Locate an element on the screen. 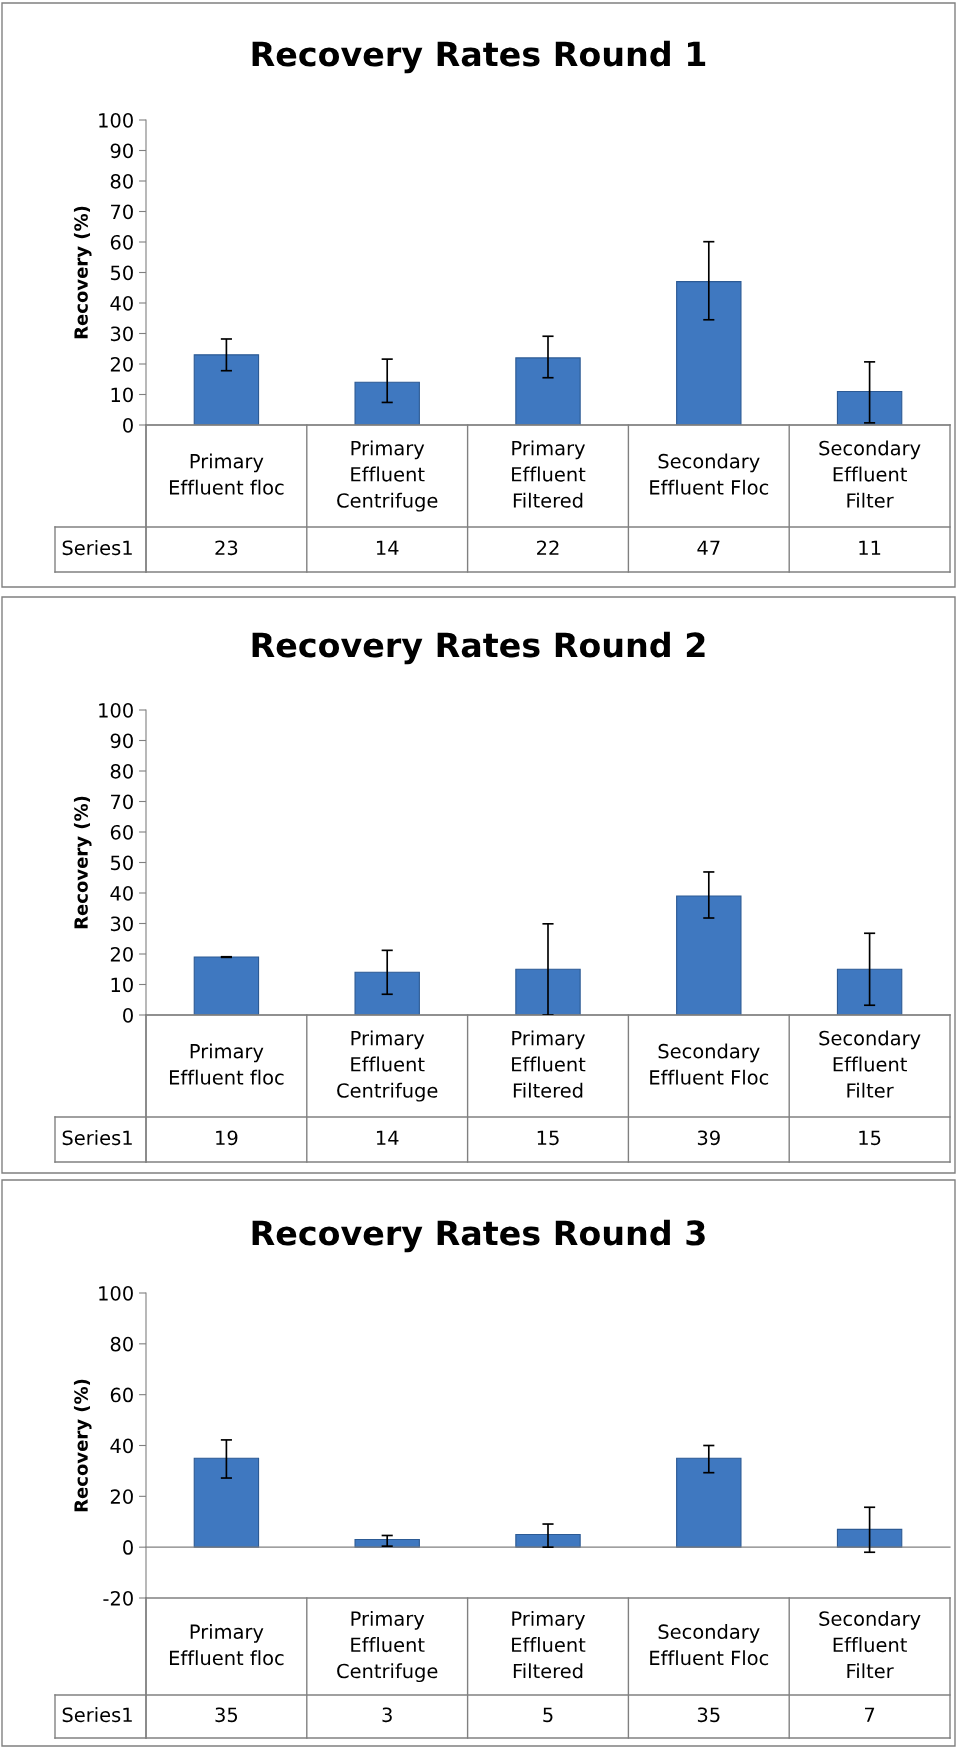 The width and height of the screenshot is (957, 1748). y-tick-label: -20 is located at coordinates (118, 1598).